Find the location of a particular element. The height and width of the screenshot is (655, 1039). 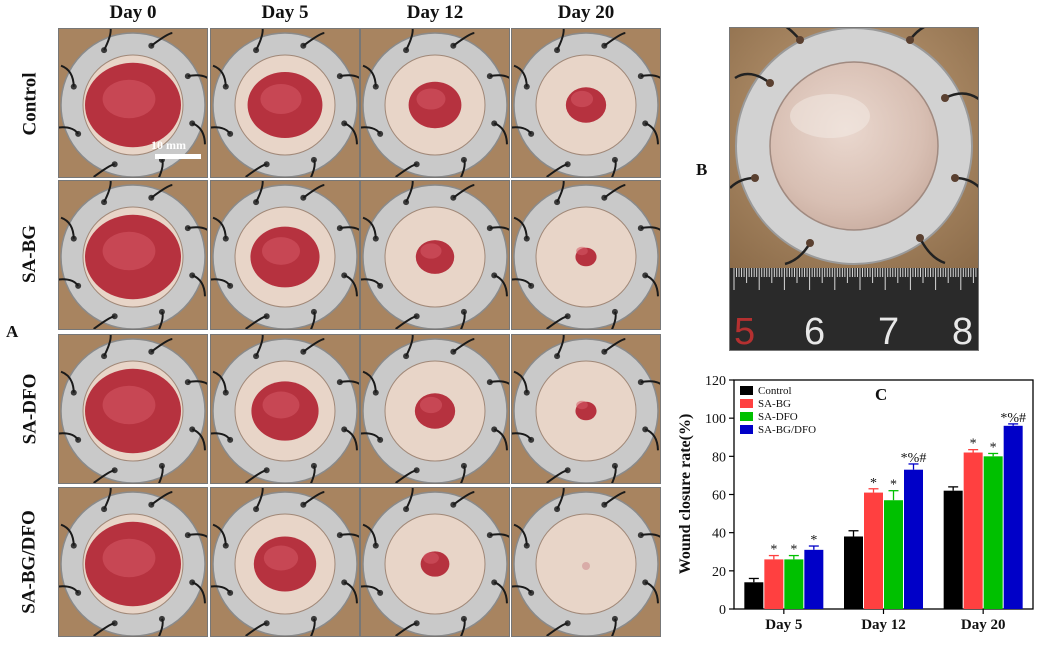

row-header-sa-bg: SA-BG is located at coordinates (30, 254).